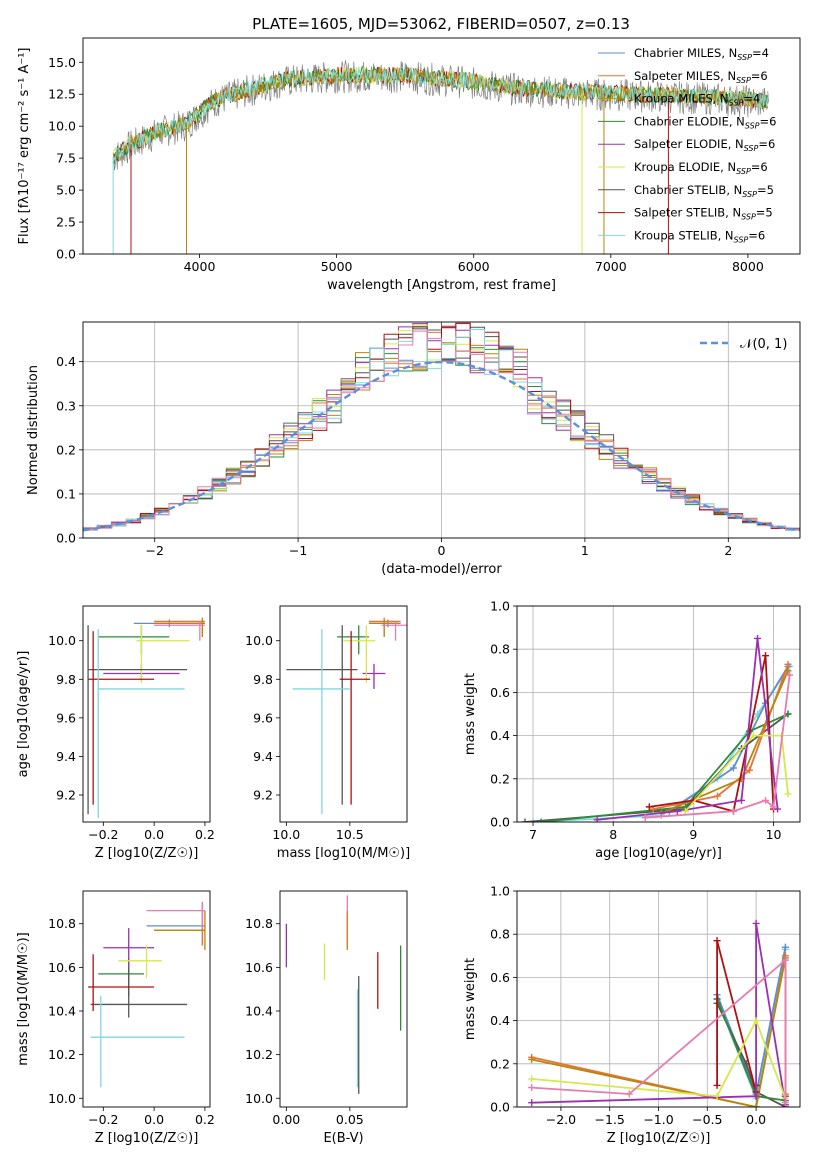  I want to click on x-axis-label: age [log10(age/yr)], so click(658, 853).